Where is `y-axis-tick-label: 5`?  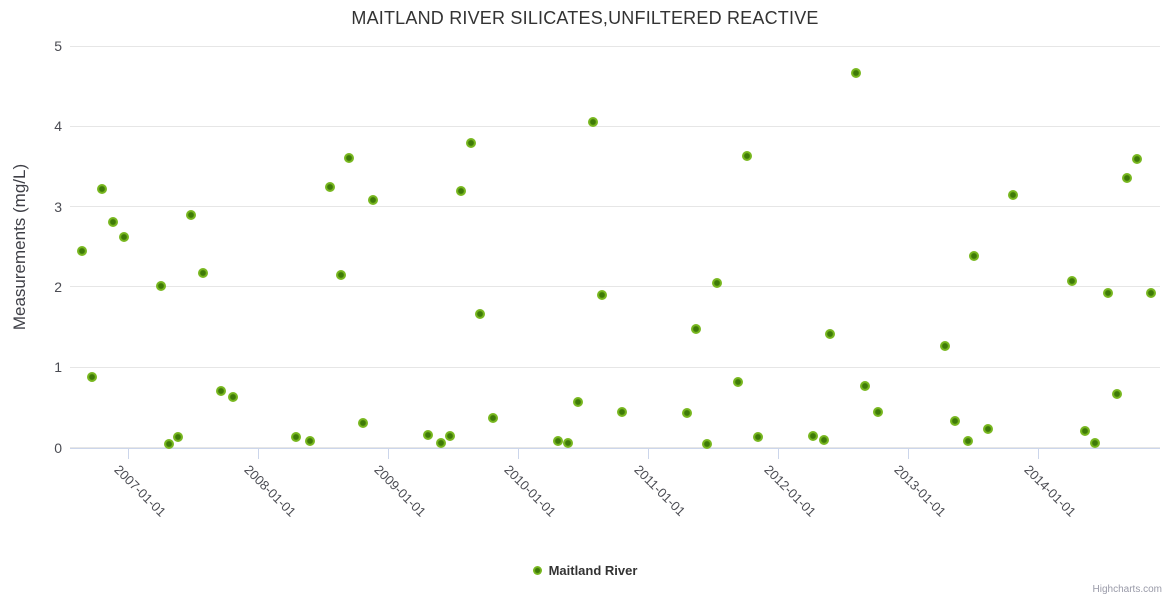 y-axis-tick-label: 5 is located at coordinates (58, 46).